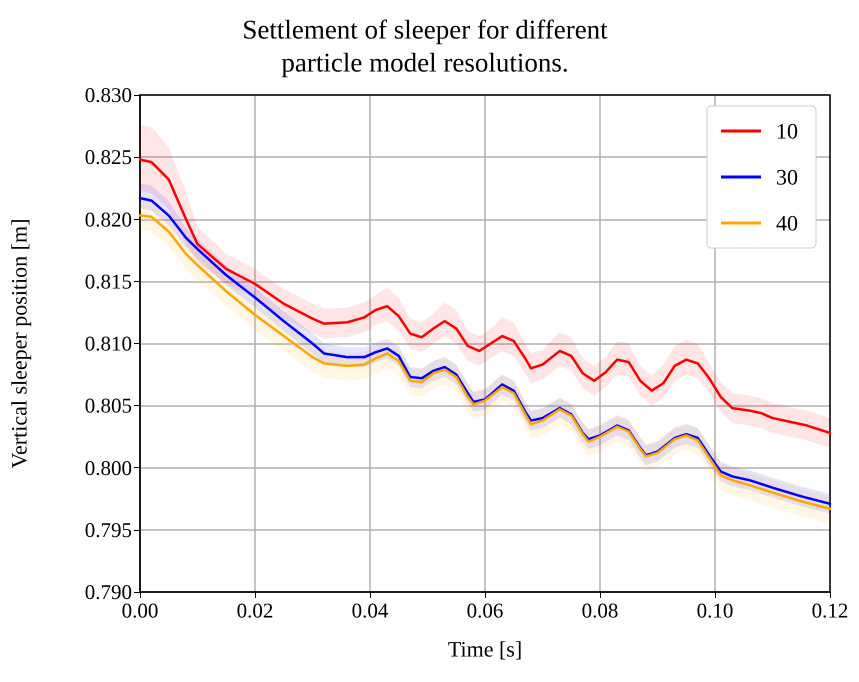 Image resolution: width=859 pixels, height=682 pixels. I want to click on x-tick-label: 0.02, so click(255, 610).